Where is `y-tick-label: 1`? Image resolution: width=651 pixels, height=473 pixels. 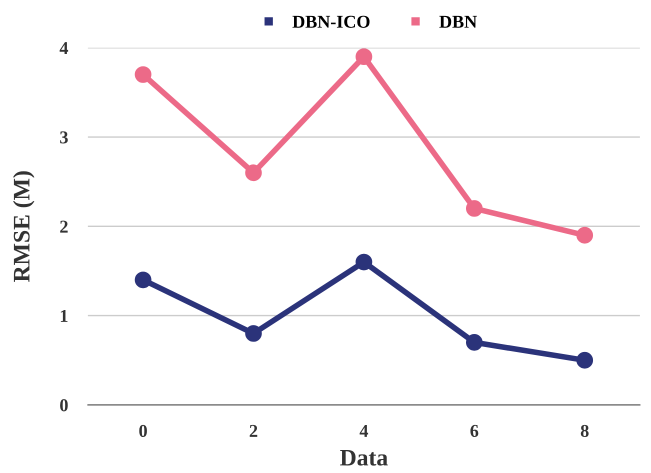 y-tick-label: 1 is located at coordinates (64, 316).